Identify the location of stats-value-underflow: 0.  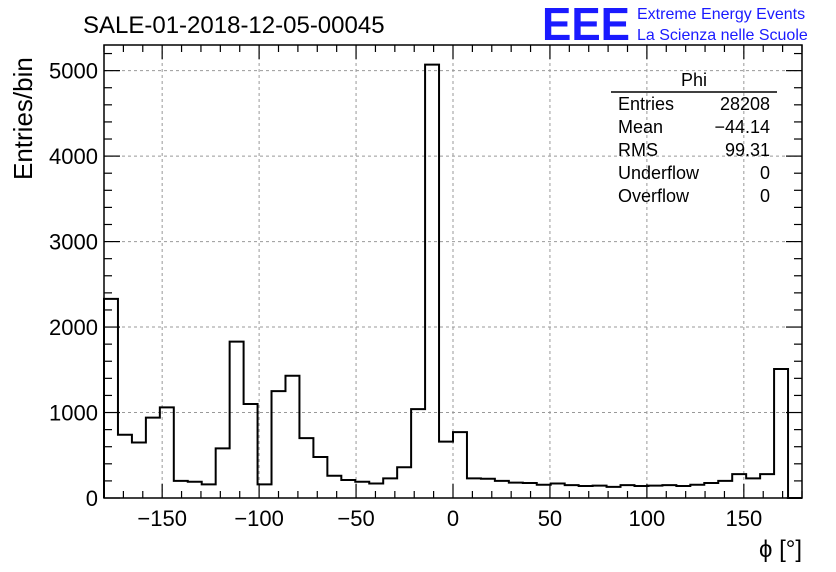
(765, 173).